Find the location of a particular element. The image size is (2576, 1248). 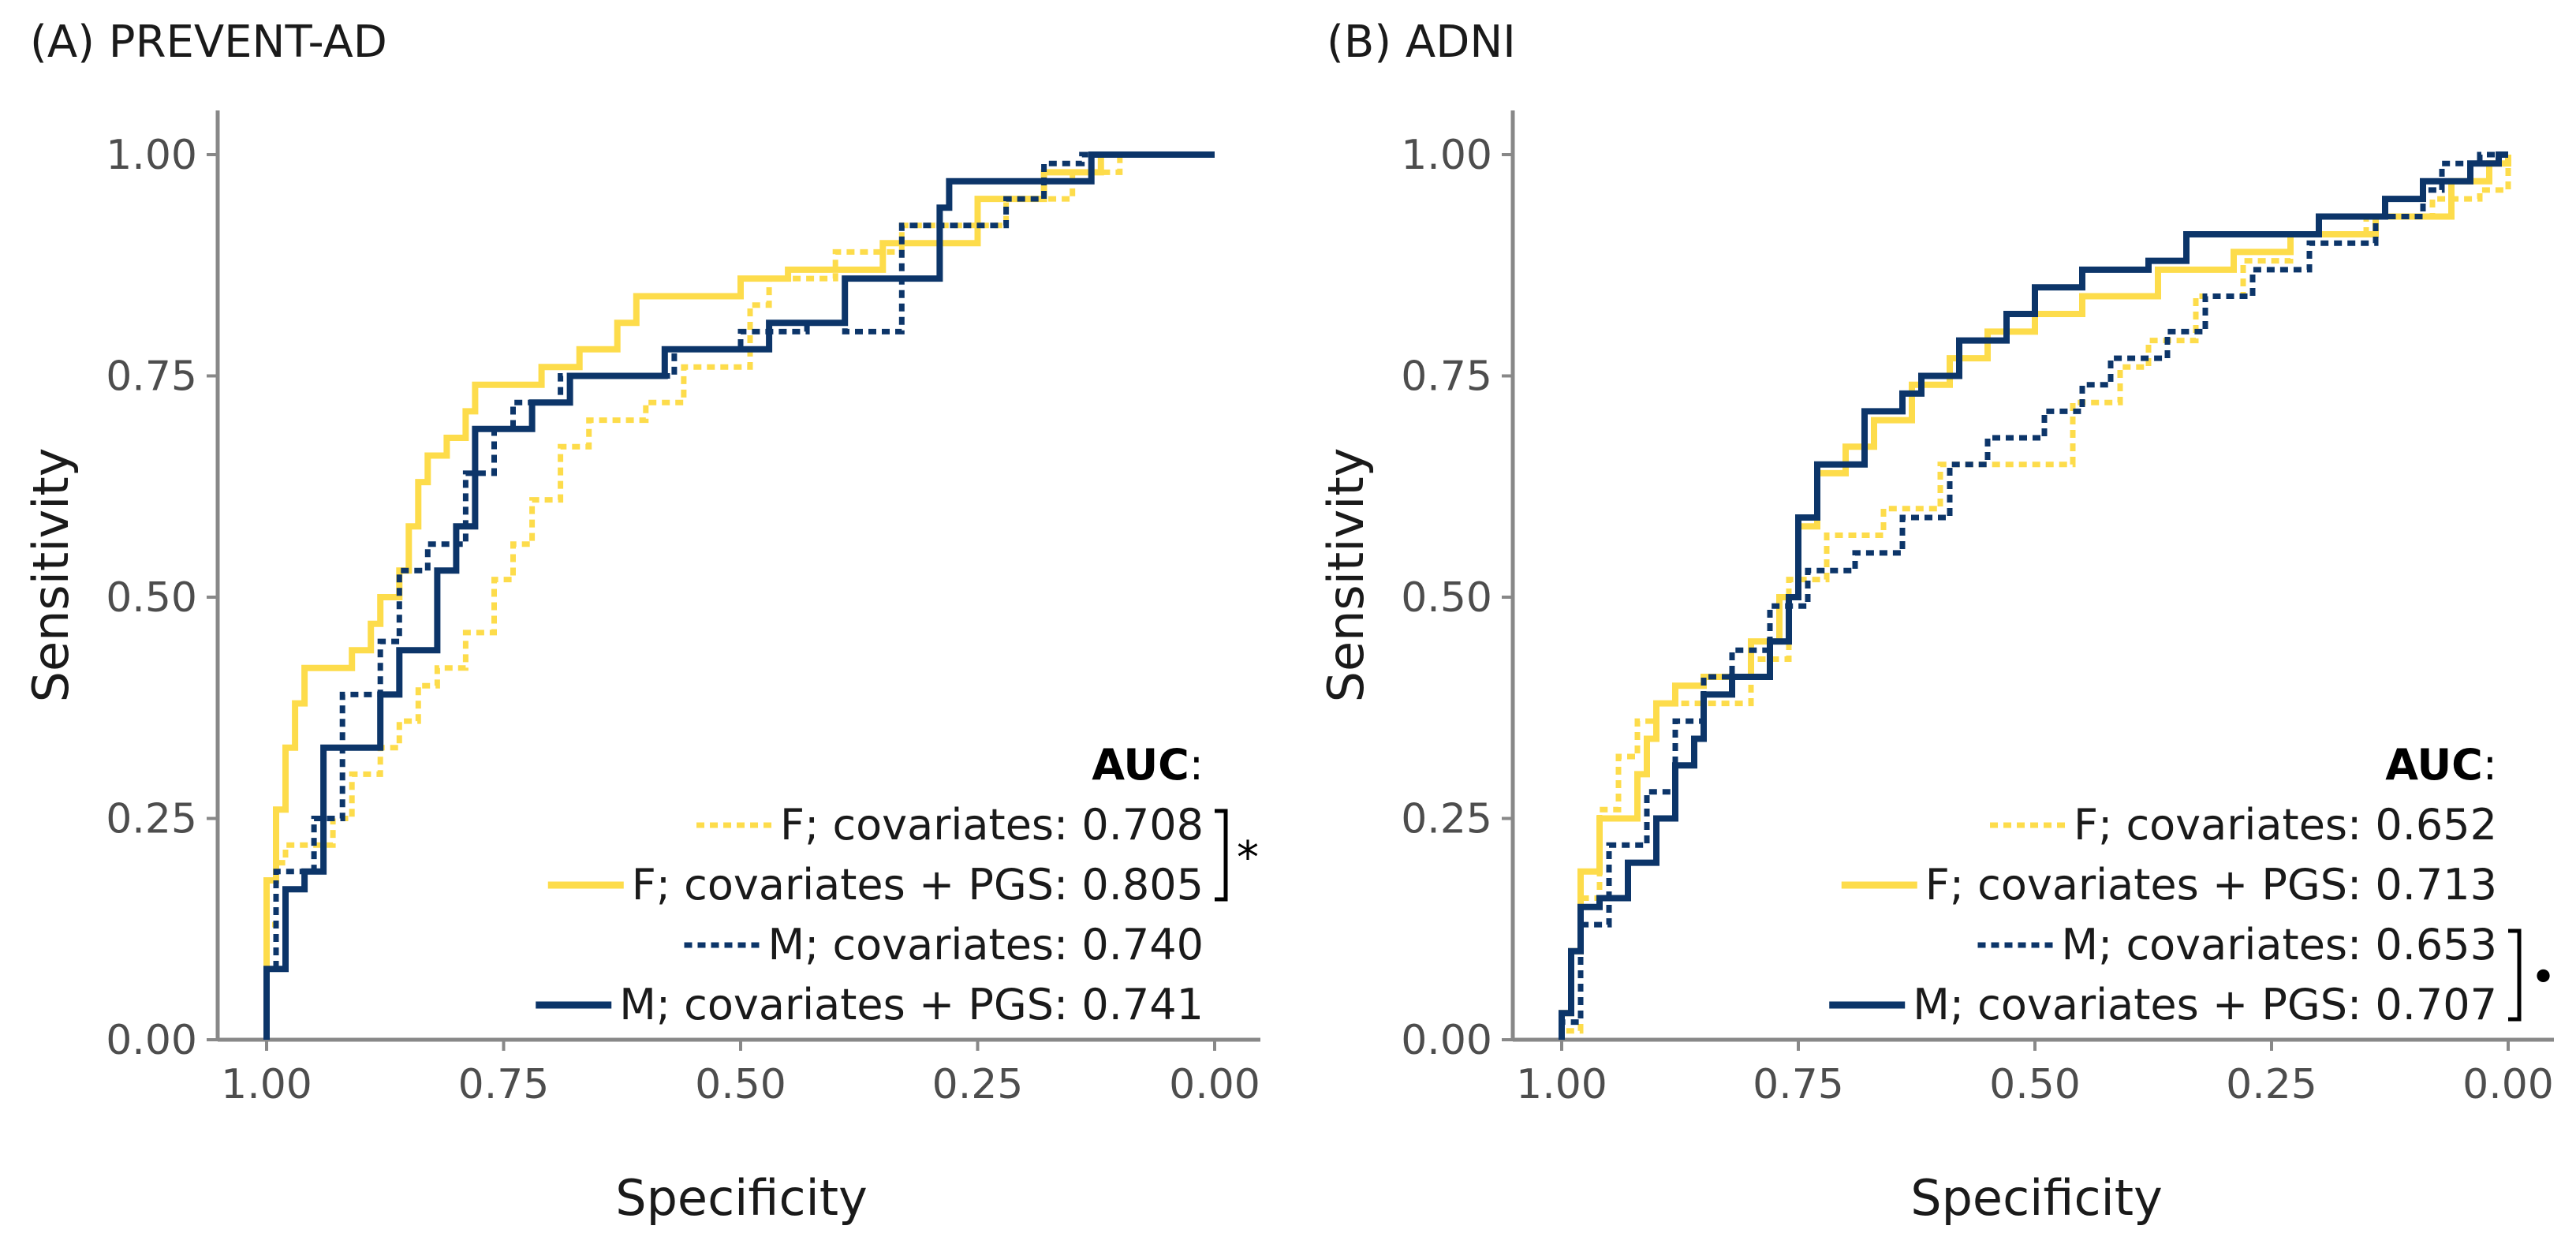

chart-title: (A) PREVENT-AD is located at coordinates (208, 42).